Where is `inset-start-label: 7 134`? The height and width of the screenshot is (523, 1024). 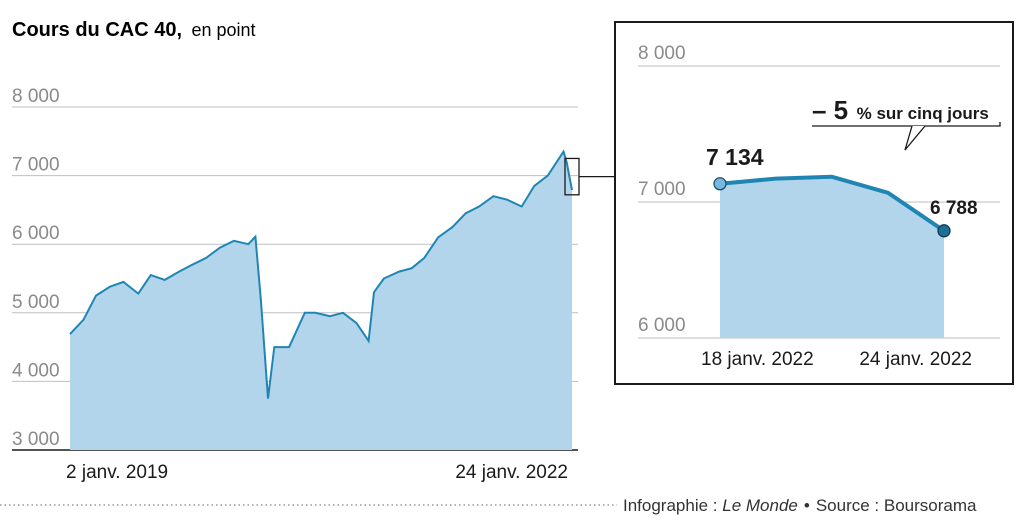
inset-start-label: 7 134 is located at coordinates (735, 157).